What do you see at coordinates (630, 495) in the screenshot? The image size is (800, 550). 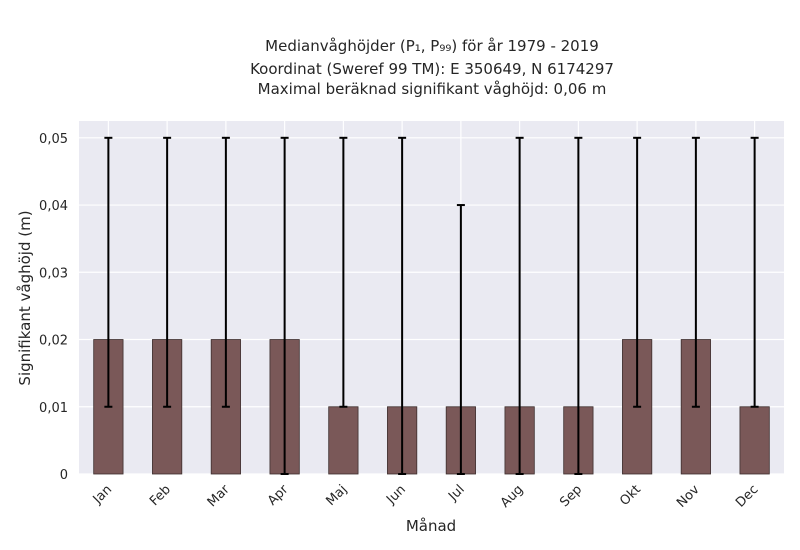 I see `x-tick-label: Okt` at bounding box center [630, 495].